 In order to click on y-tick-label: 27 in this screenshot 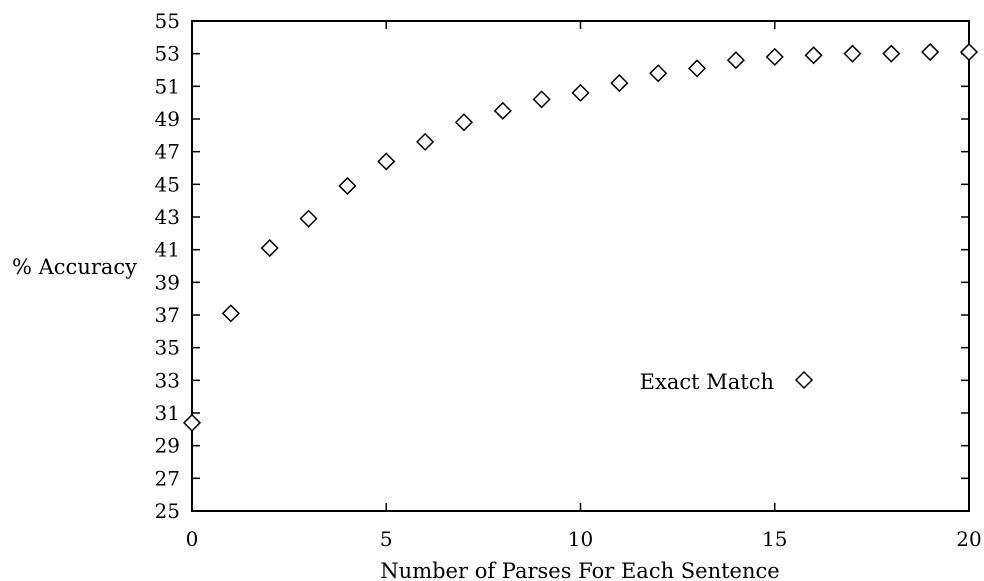, I will do `click(167, 478)`.